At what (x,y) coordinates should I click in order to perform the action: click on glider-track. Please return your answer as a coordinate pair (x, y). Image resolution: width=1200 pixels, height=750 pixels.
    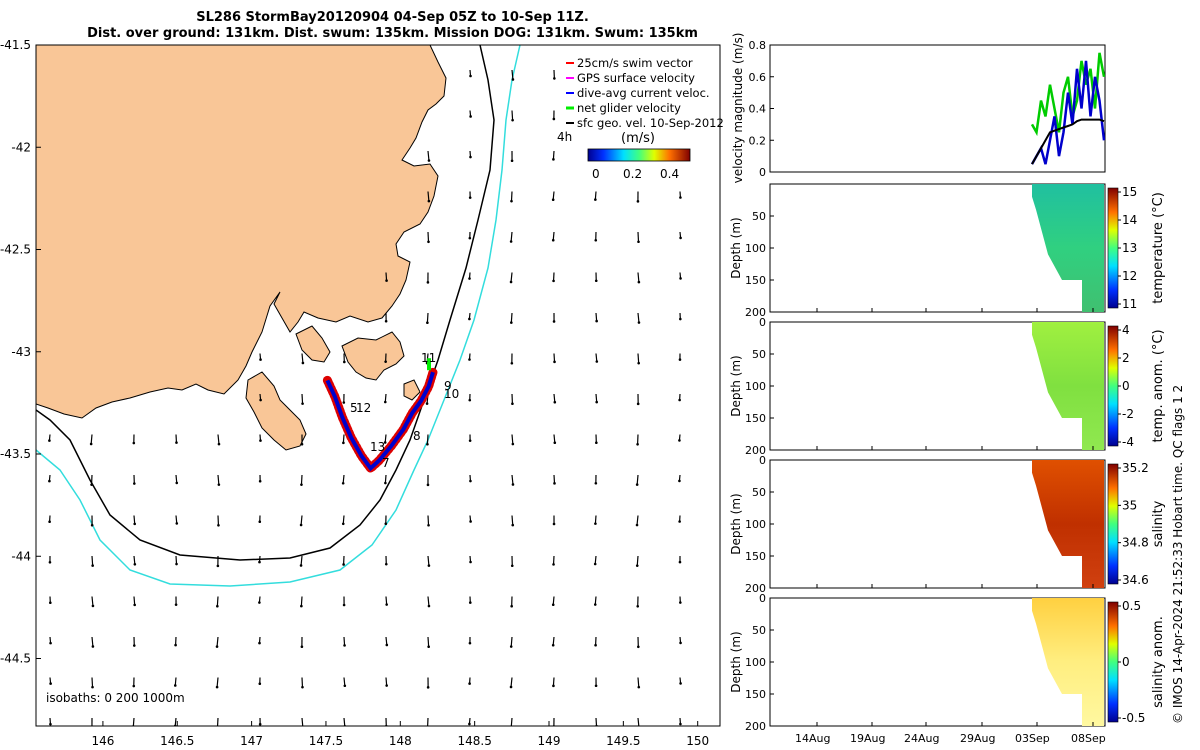
    Looking at the image, I should click on (380, 417).